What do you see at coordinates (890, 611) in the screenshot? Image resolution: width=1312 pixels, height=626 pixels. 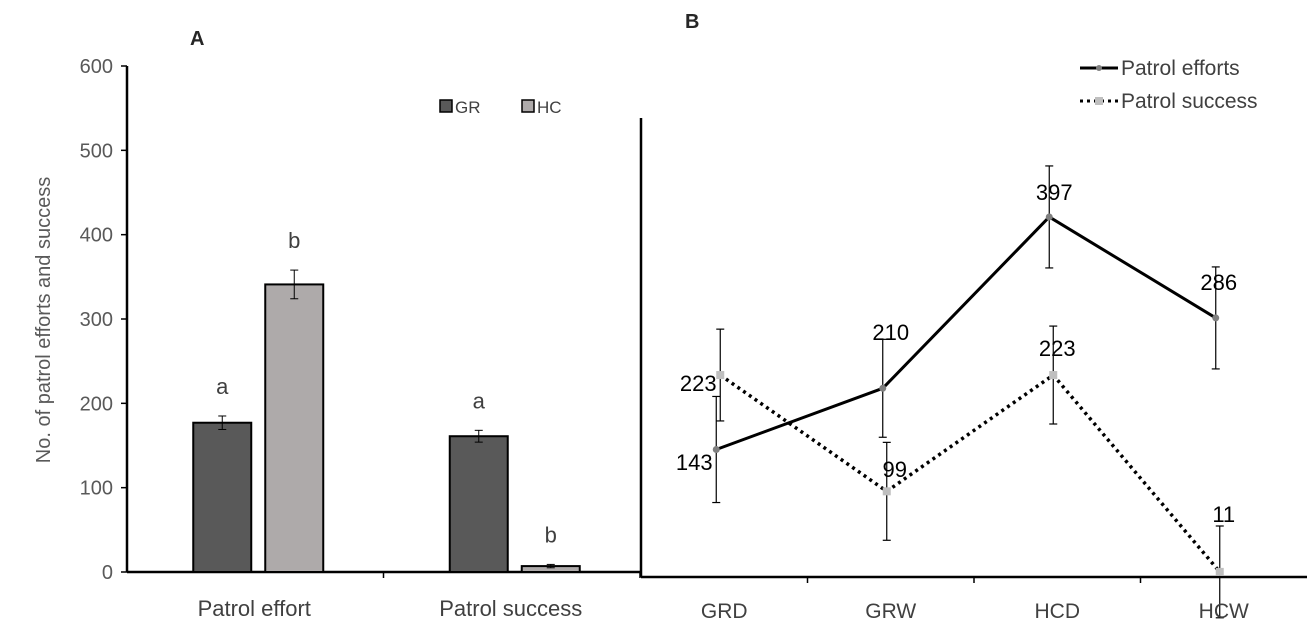 I see `category-label: GRW` at bounding box center [890, 611].